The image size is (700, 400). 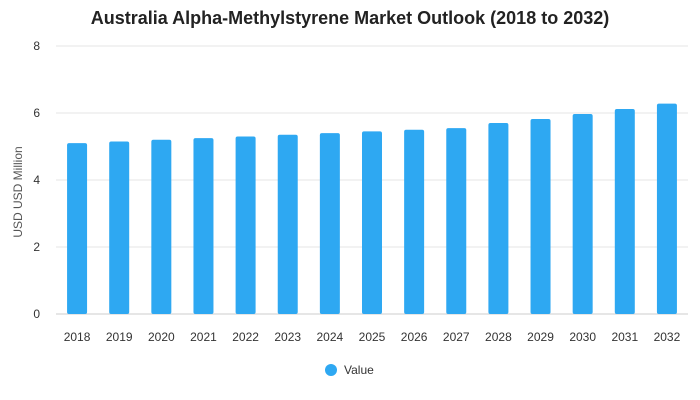 What do you see at coordinates (119, 227) in the screenshot?
I see `bar-2019` at bounding box center [119, 227].